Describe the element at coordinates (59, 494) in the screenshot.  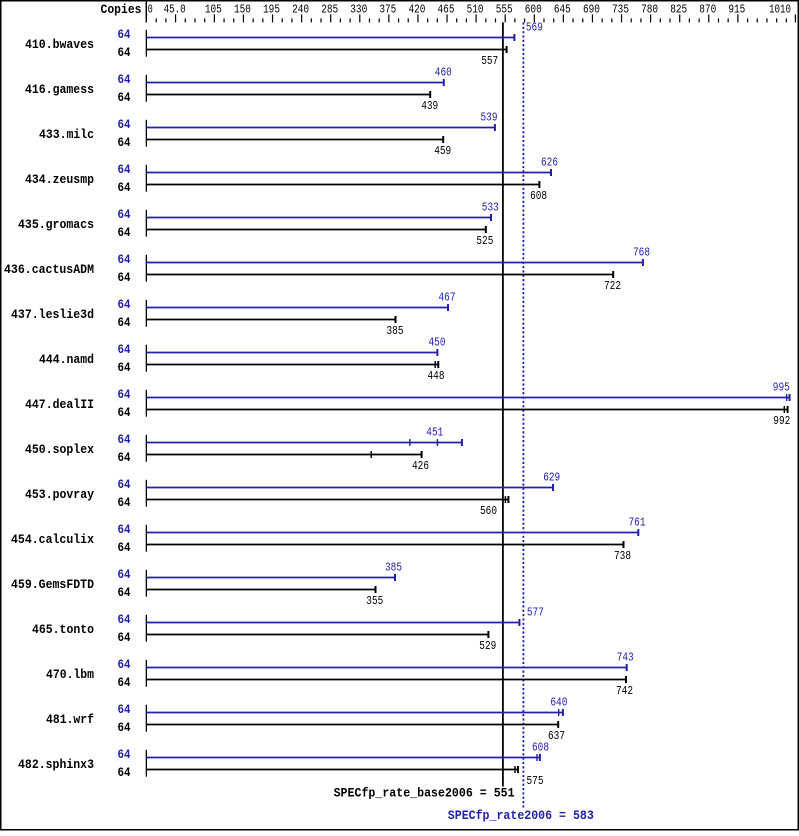
I see `svg-text: 453.povray` at that location.